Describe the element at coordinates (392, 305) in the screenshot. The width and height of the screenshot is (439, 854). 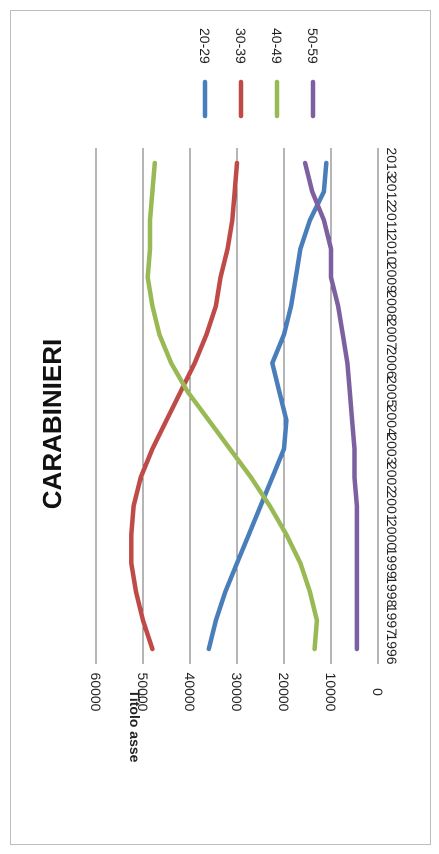
I see `x-tick-label: 2008` at that location.